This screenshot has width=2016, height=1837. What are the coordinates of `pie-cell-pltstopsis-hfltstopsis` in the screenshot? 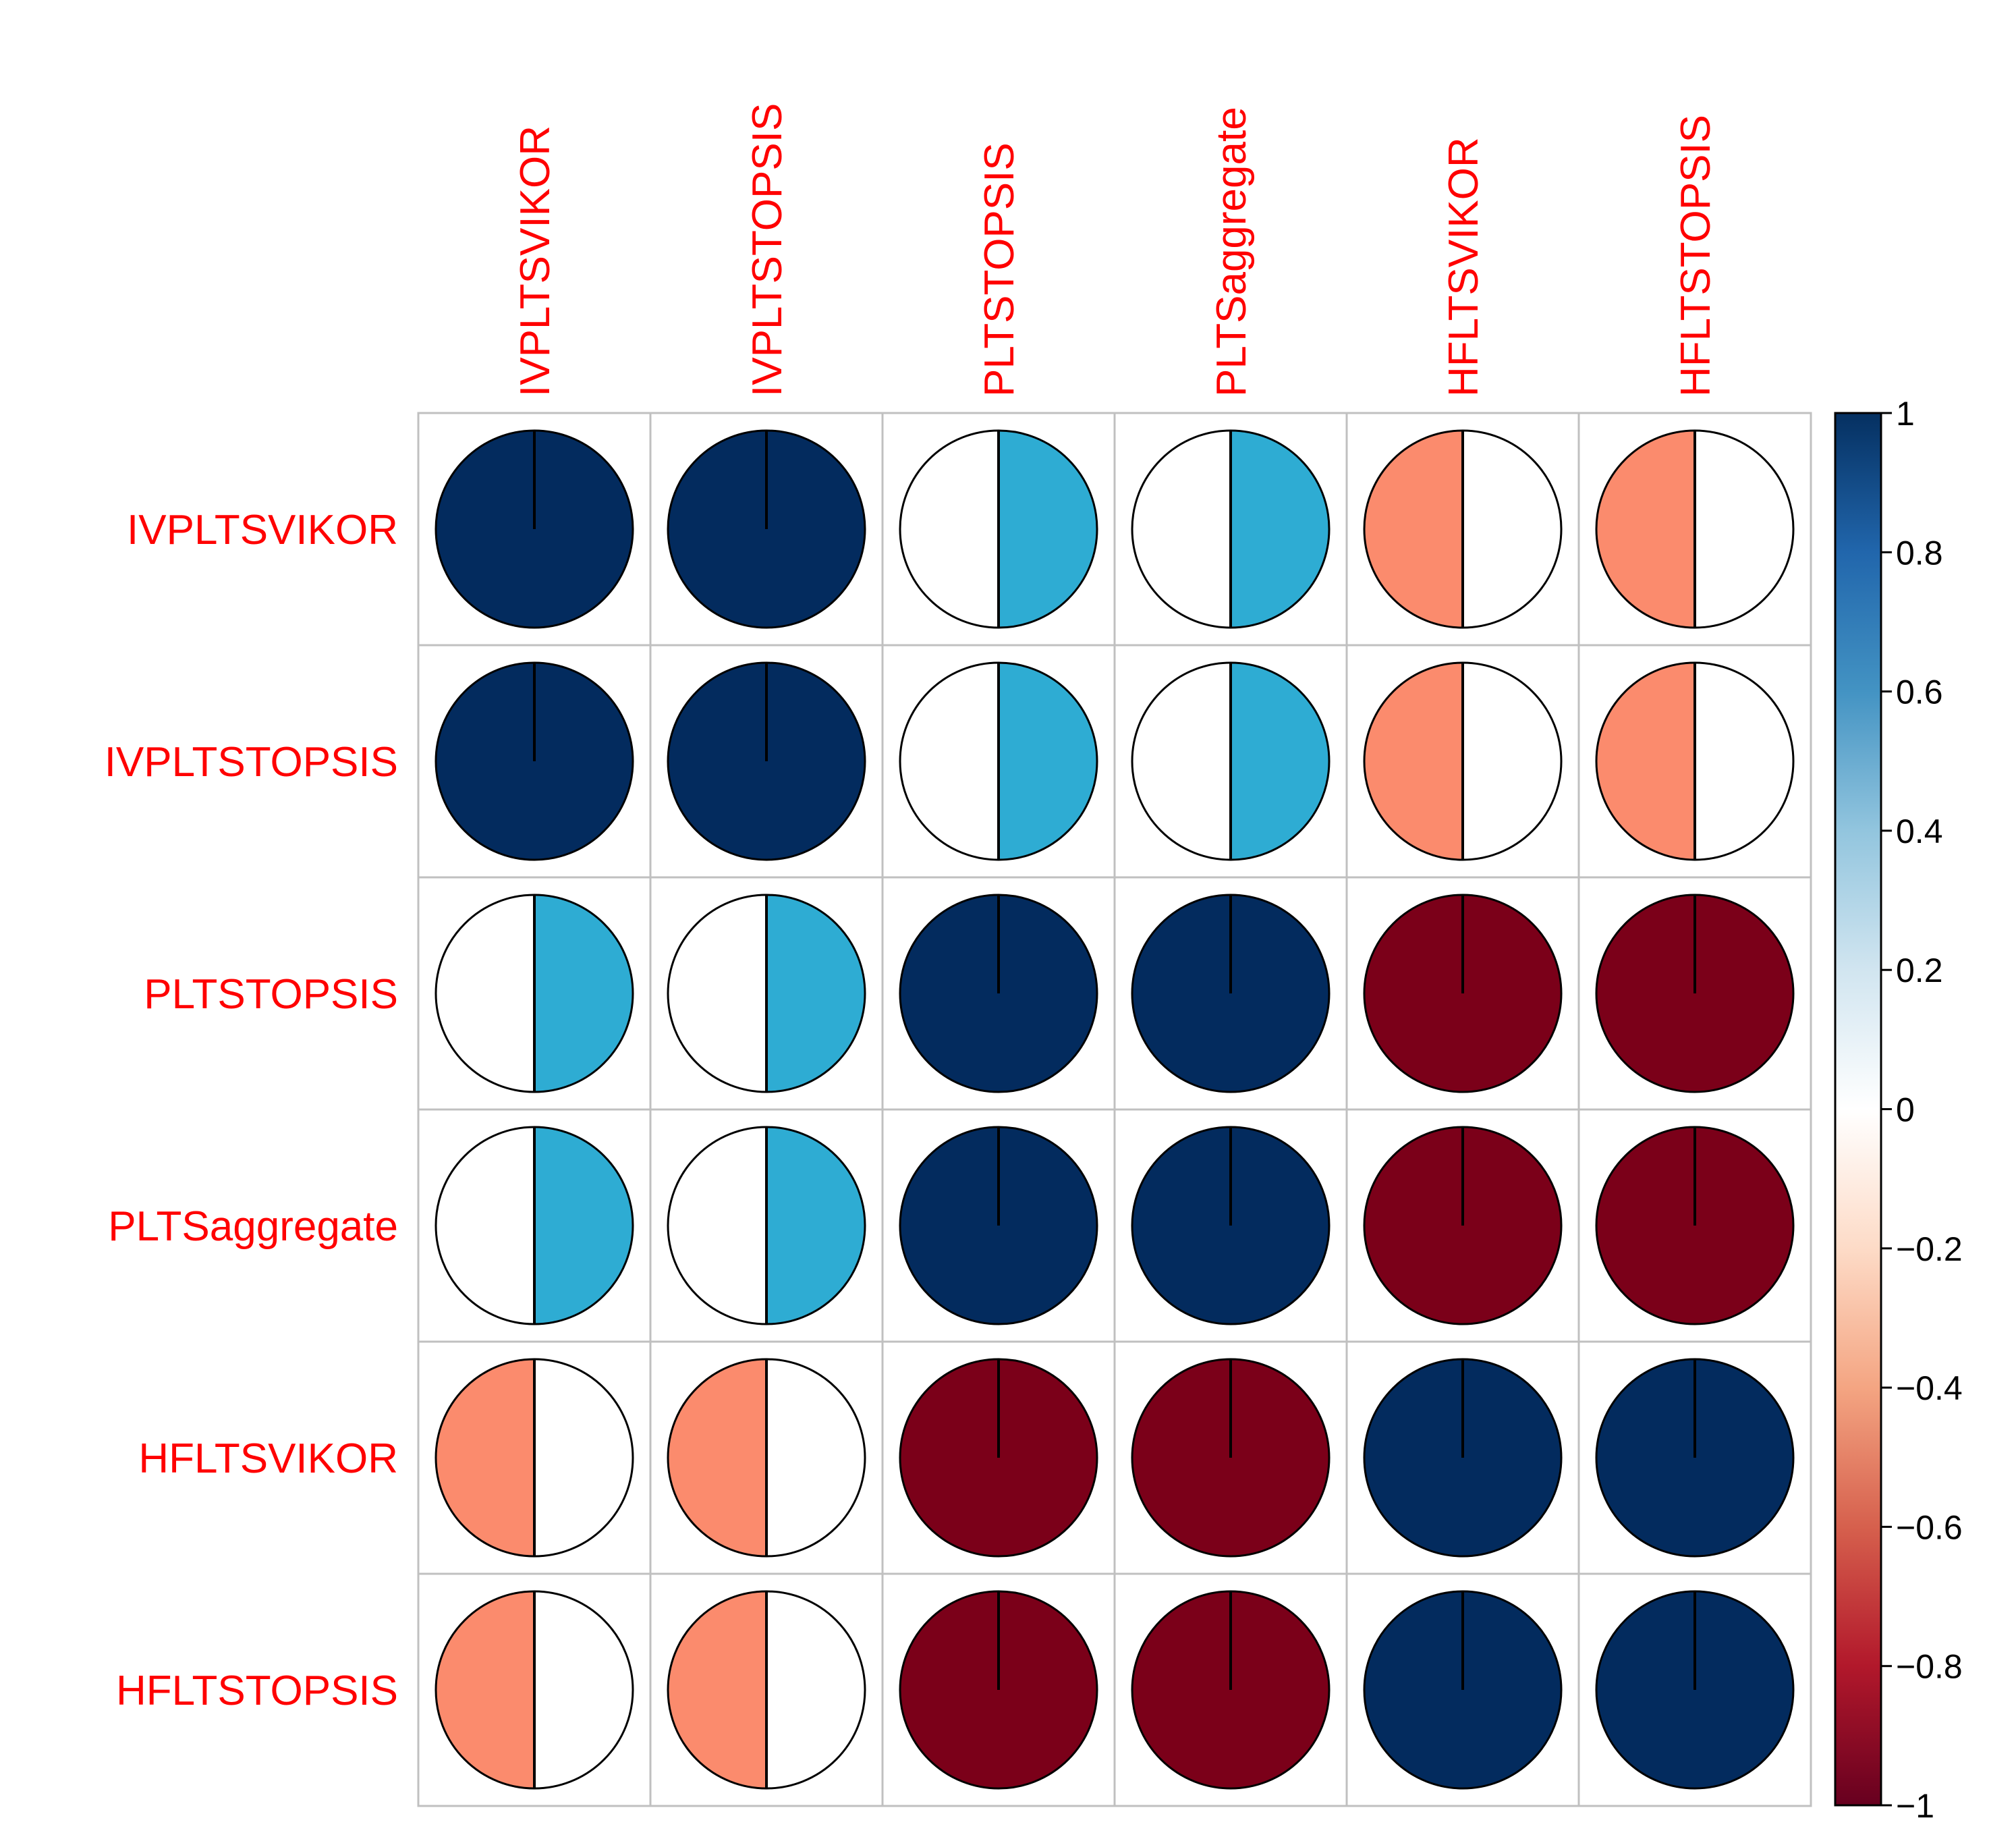 It's located at (1695, 993).